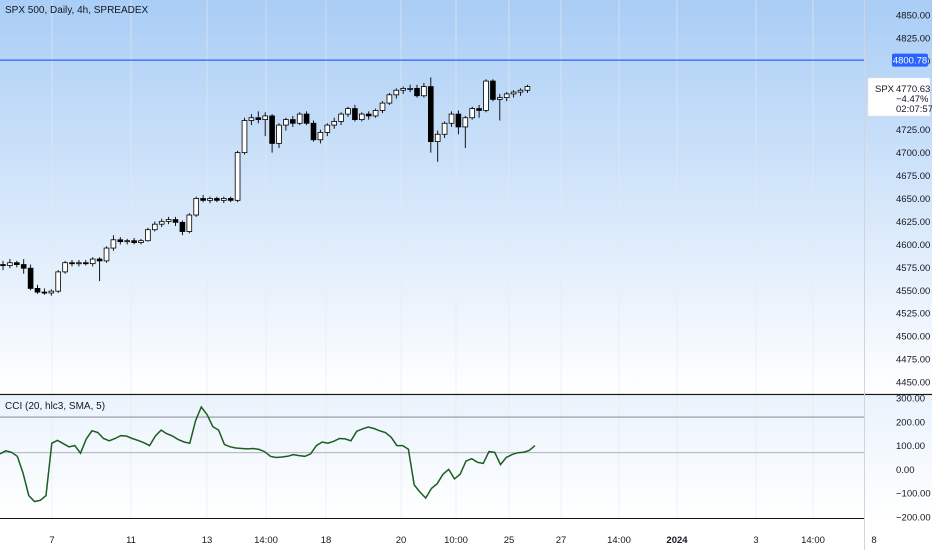  Describe the element at coordinates (913, 38) in the screenshot. I see `price-tick-label: 4825.00` at that location.